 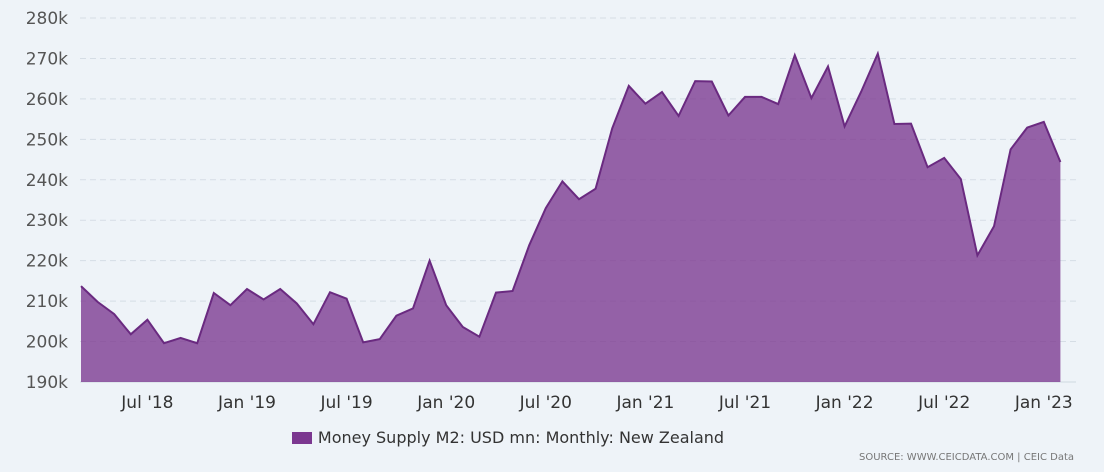 What do you see at coordinates (1043, 403) in the screenshot?
I see `x-tick-label: Jan '23` at bounding box center [1043, 403].